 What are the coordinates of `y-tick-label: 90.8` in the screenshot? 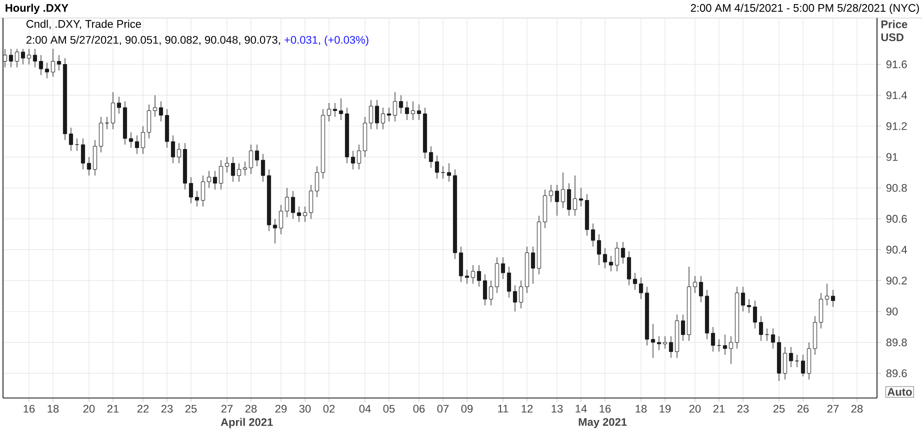 It's located at (896, 188).